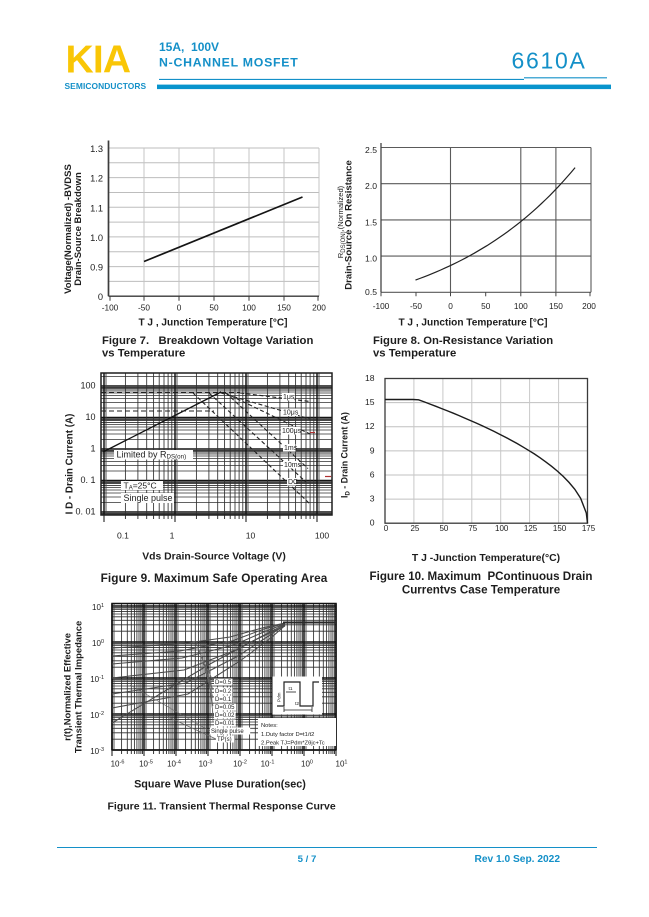 The height and width of the screenshot is (917, 649). Describe the element at coordinates (78, 687) in the screenshot. I see `svg-text: Transient Thermal Impedance` at that location.